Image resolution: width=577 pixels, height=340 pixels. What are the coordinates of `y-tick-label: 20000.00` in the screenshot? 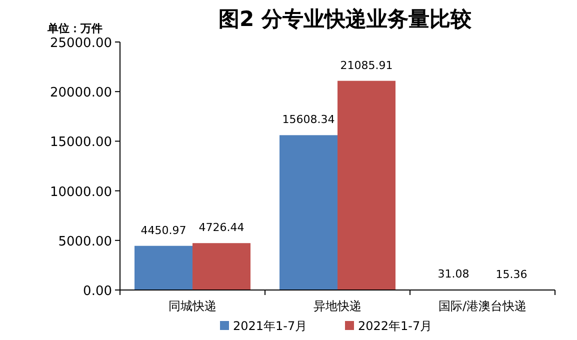 It's located at (81, 93).